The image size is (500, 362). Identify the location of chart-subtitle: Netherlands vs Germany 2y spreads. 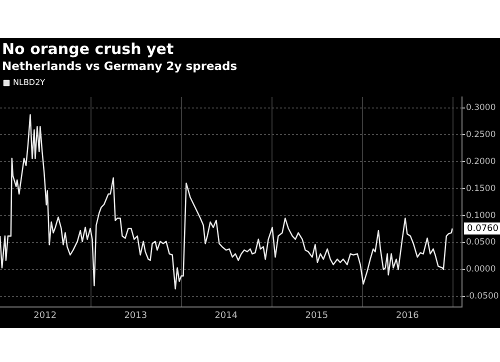
(120, 66).